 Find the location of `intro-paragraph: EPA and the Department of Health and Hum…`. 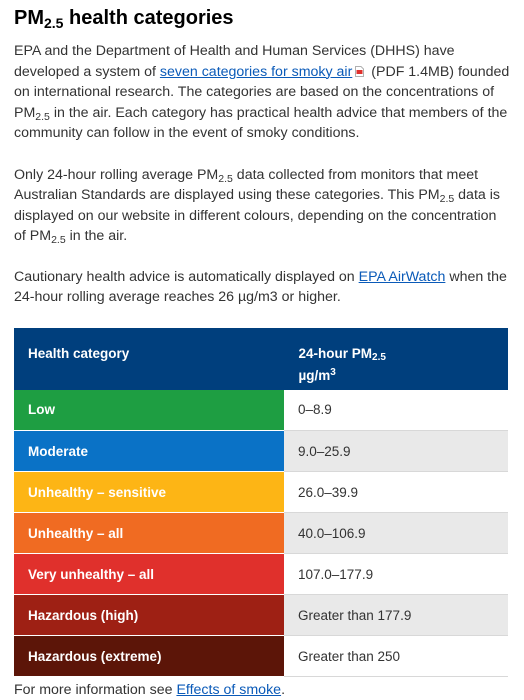

intro-paragraph: EPA and the Department of Health and Hum… is located at coordinates (262, 92).